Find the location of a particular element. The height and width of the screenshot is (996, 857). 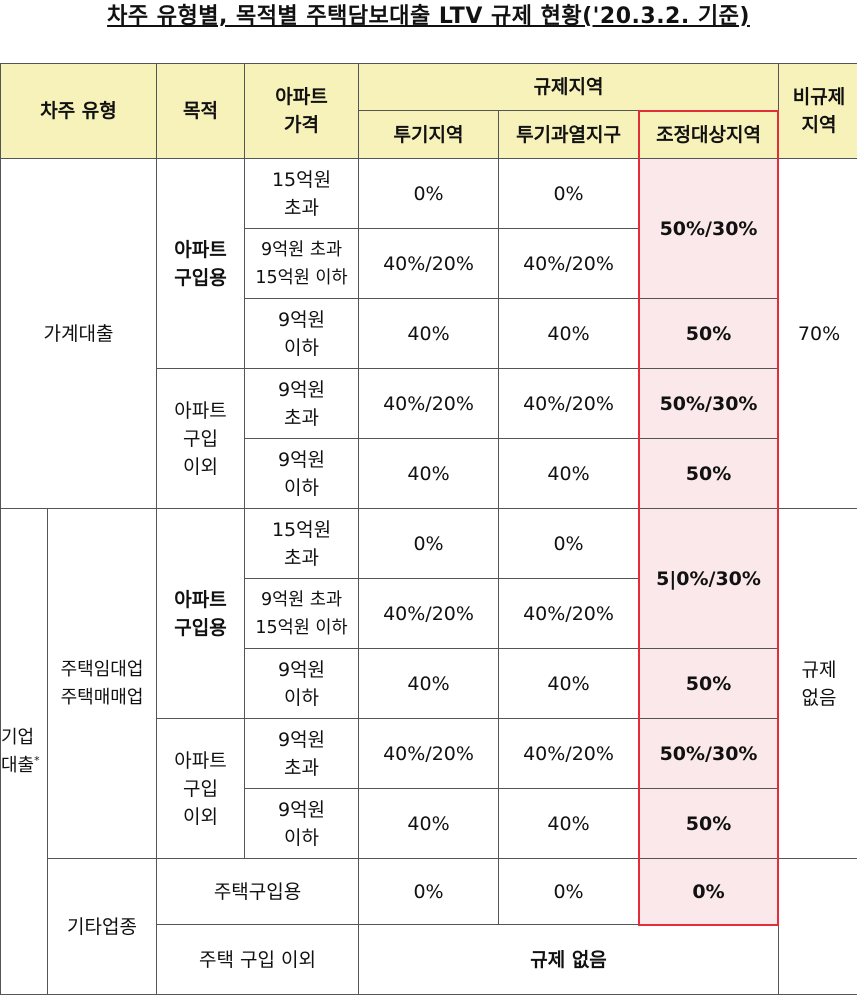

header-borrower-type: 차주 유형 is located at coordinates (79, 111).